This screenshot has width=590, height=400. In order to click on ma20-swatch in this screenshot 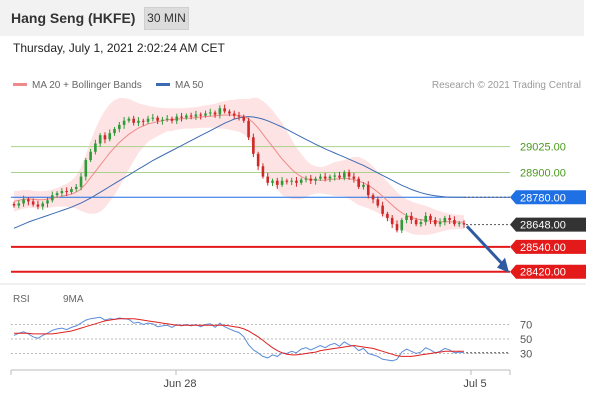, I will do `click(20, 84)`.